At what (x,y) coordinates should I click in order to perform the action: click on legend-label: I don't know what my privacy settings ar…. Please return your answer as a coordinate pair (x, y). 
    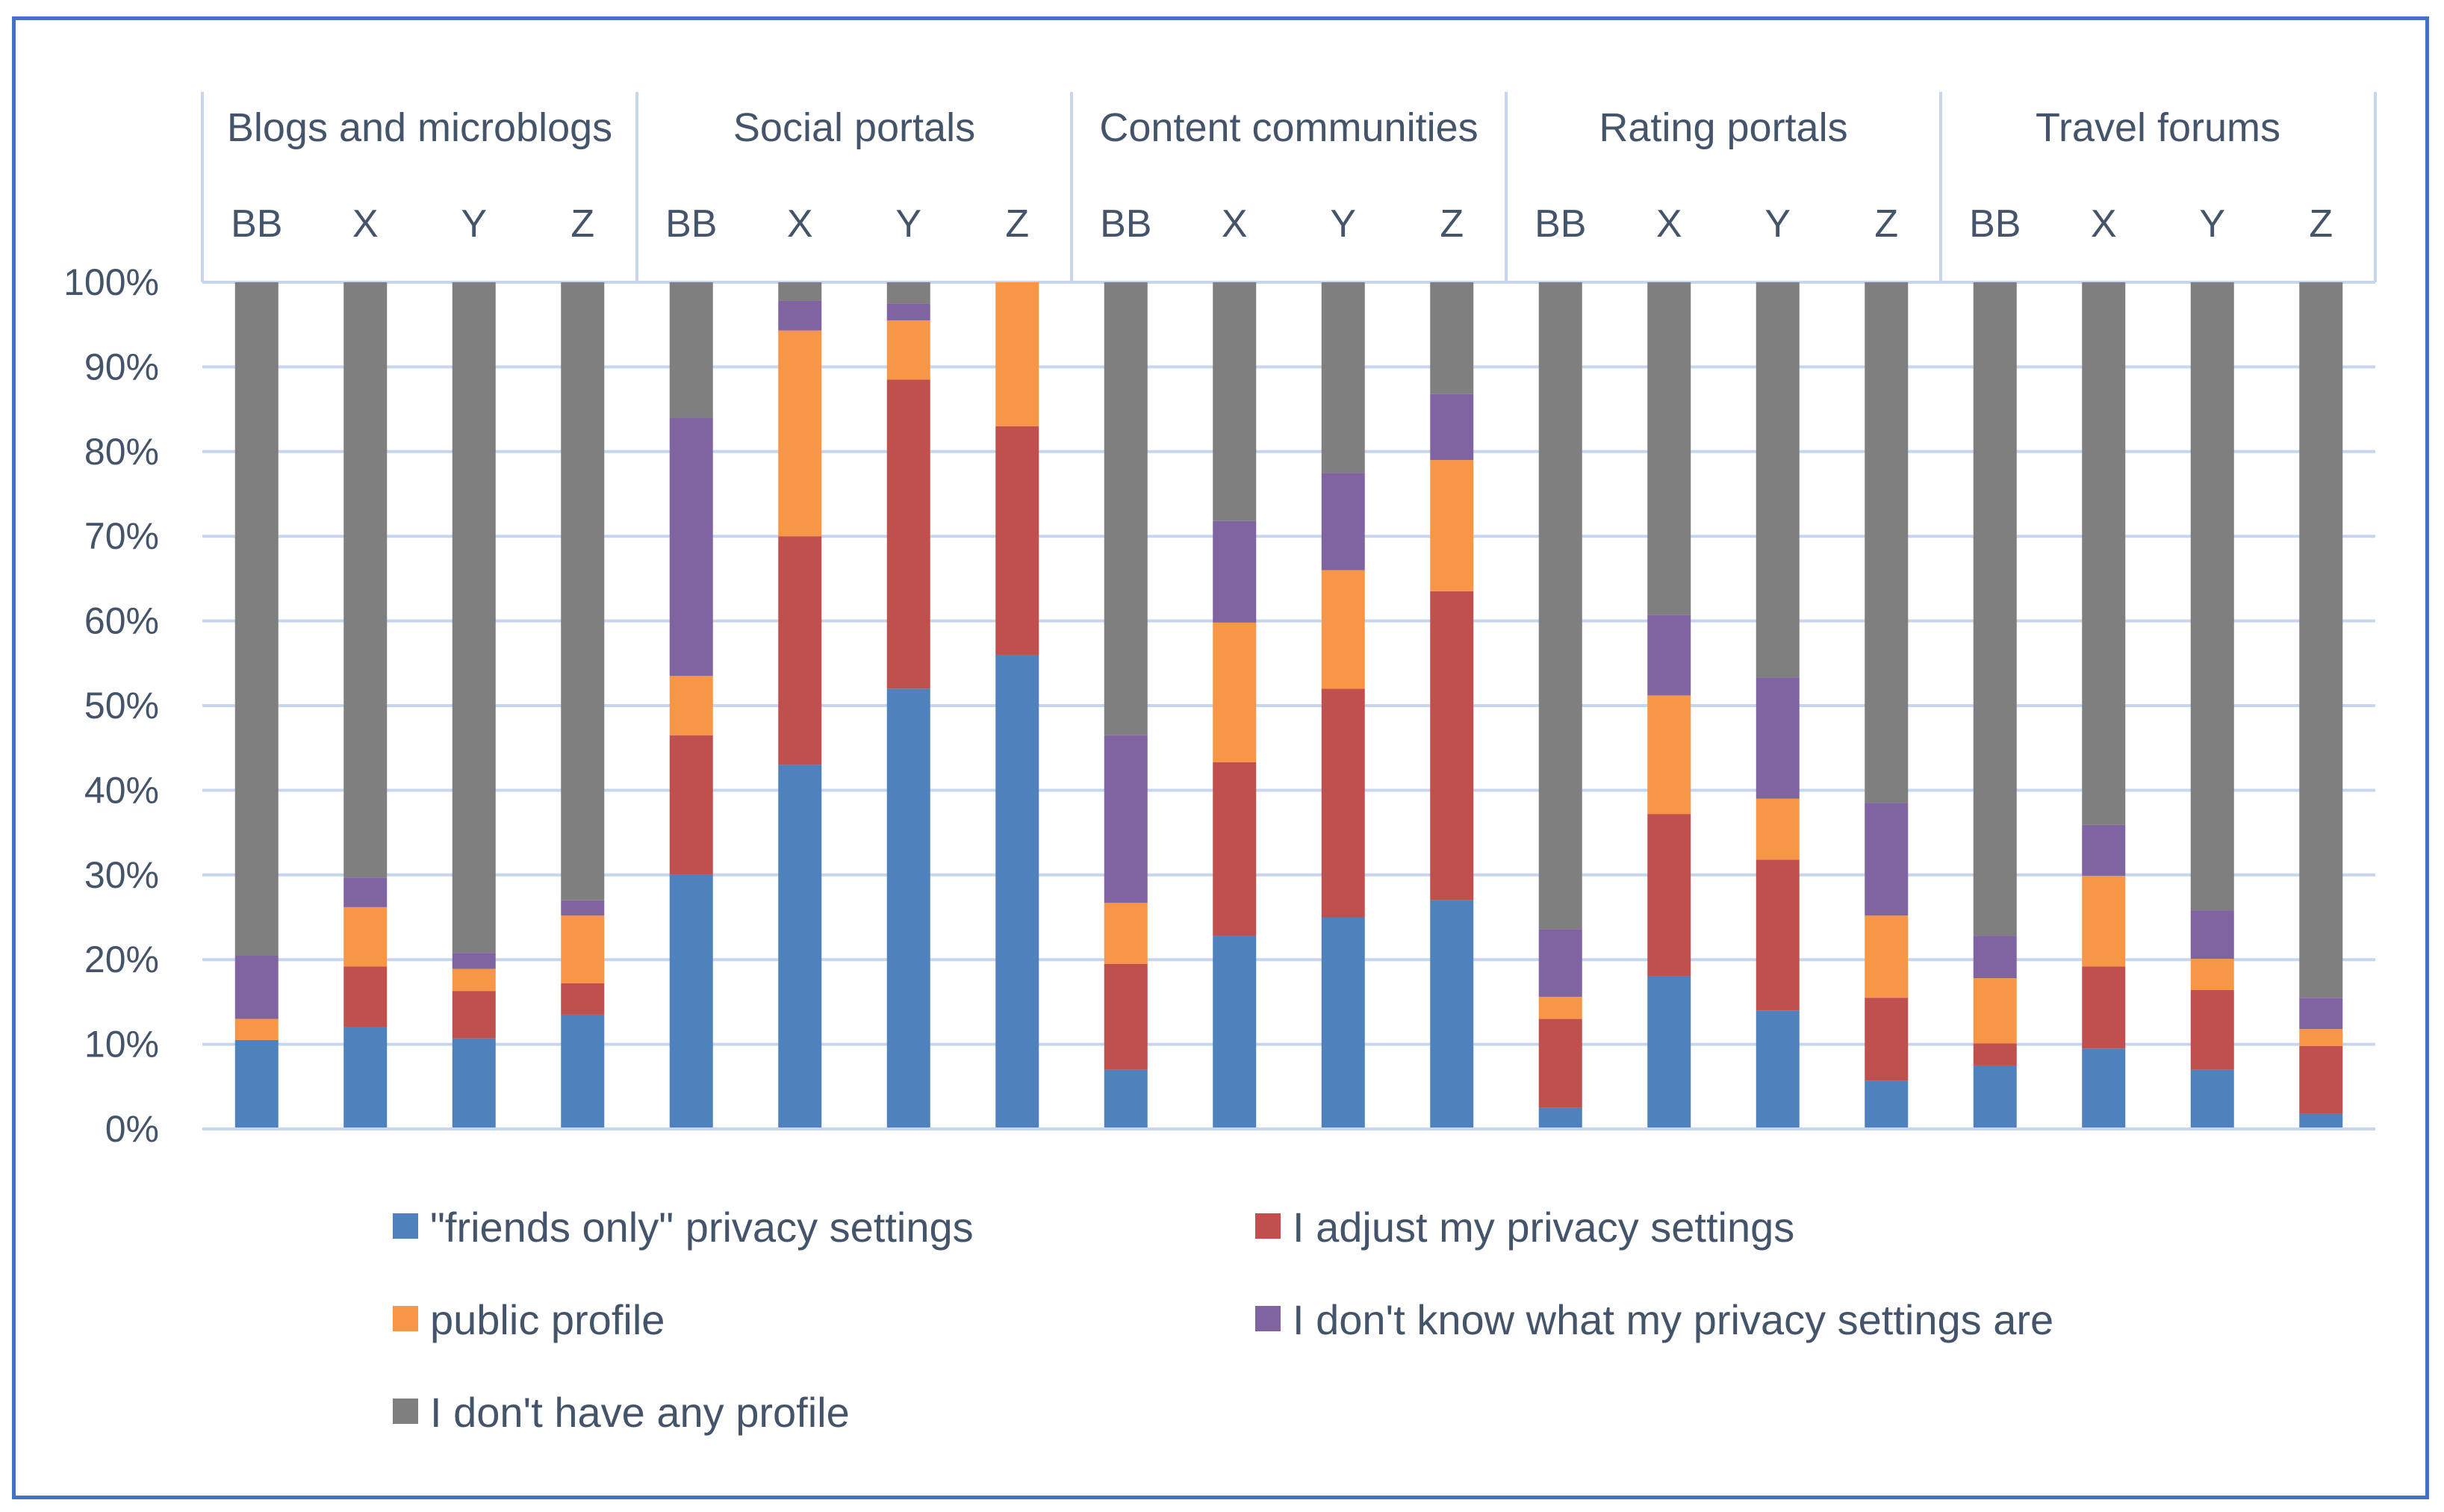
    Looking at the image, I should click on (1673, 1319).